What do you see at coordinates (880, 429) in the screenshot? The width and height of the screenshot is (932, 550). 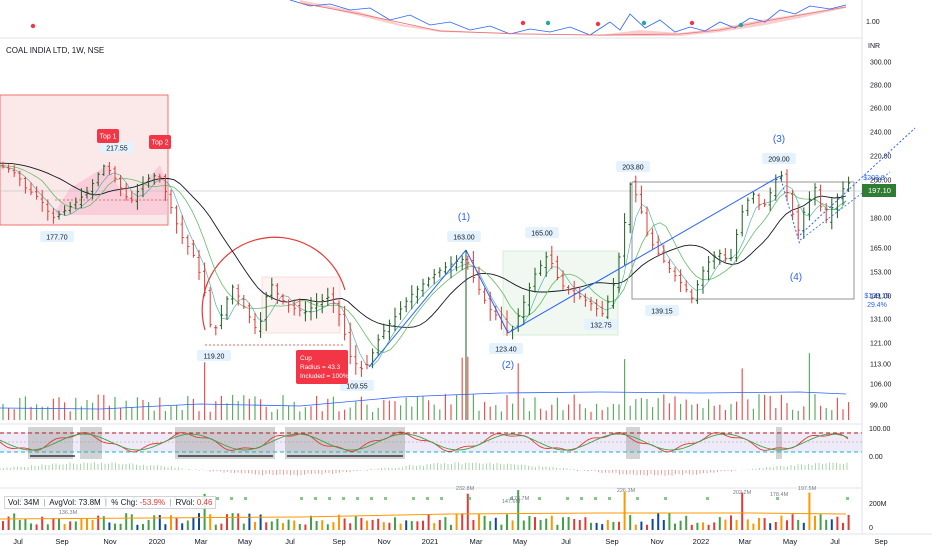 I see `osc-axis-tick: 100.00` at bounding box center [880, 429].